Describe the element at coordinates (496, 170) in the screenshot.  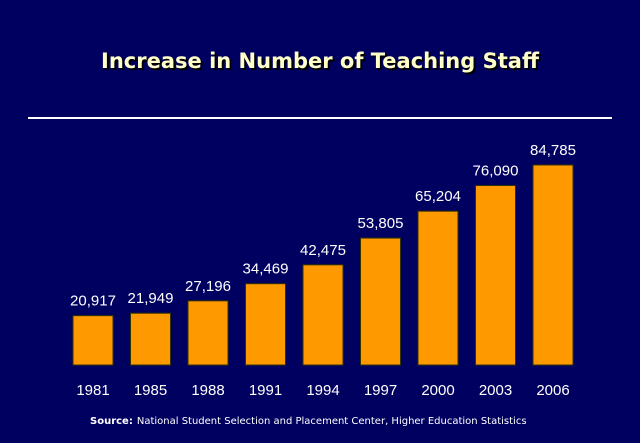
I see `value-label: 76,090` at that location.